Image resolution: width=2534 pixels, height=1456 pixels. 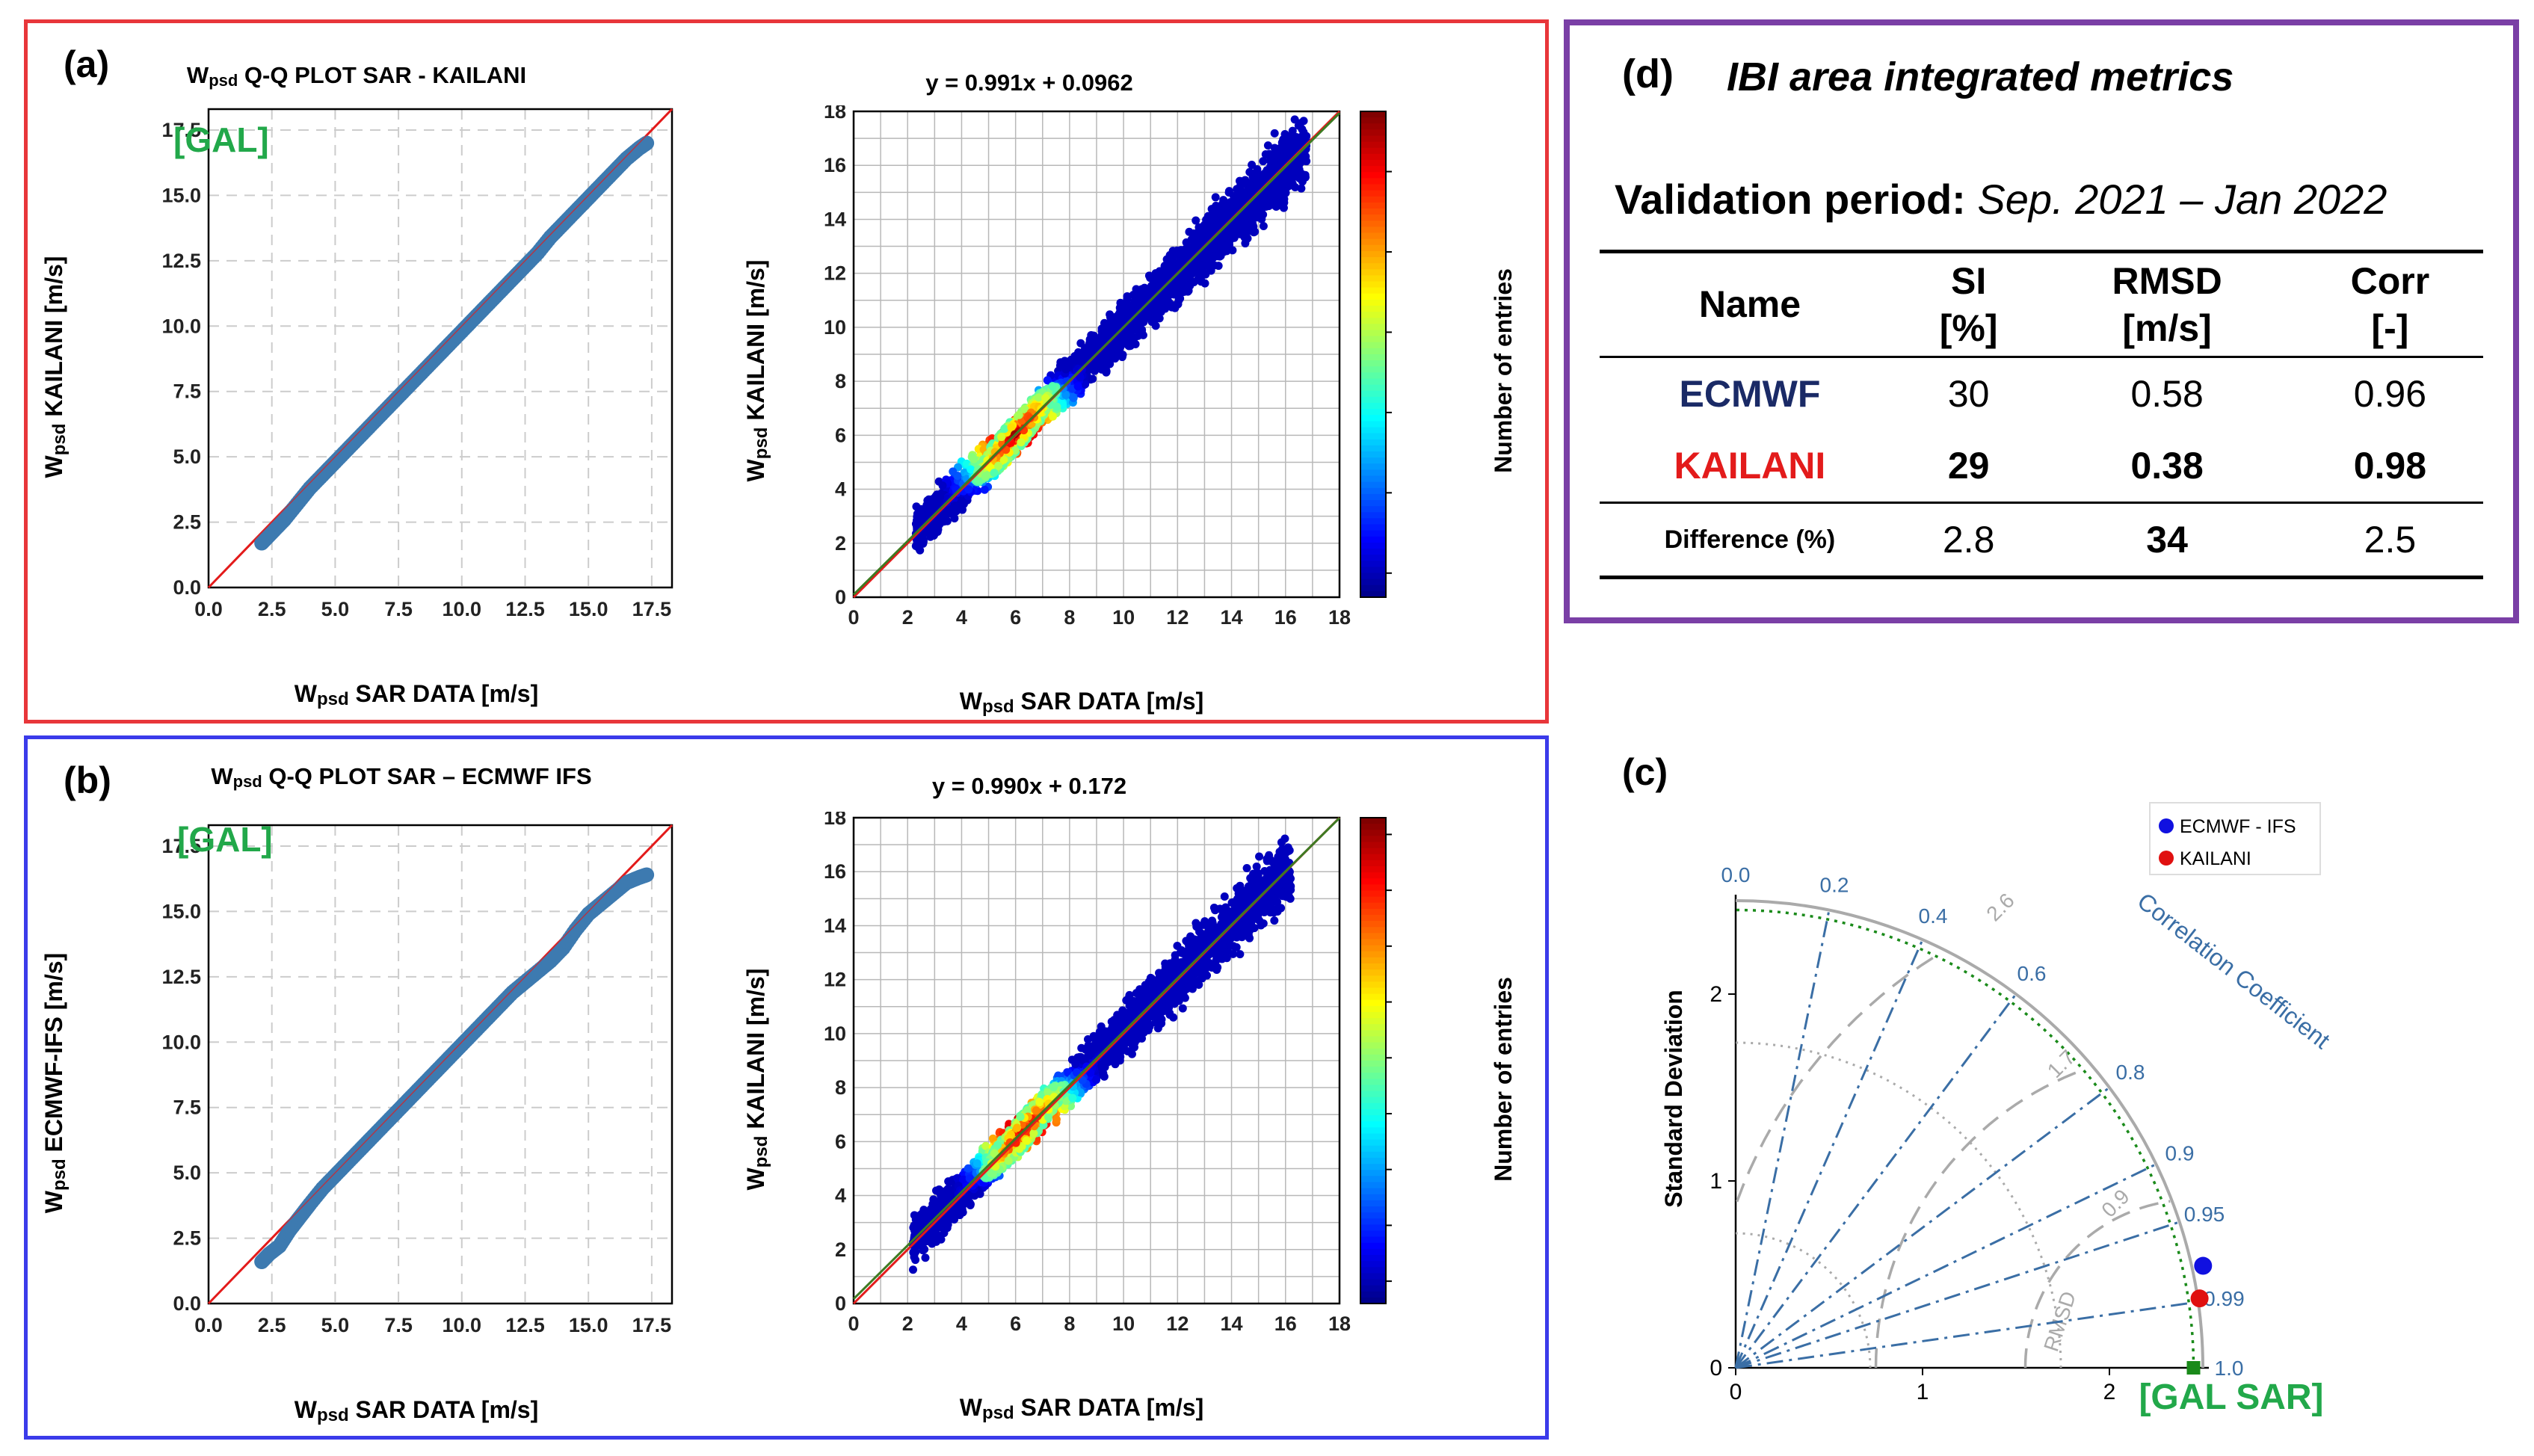 What do you see at coordinates (401, 777) in the screenshot?
I see `qq-title: Wpsd Q-Q PLOT SAR – ECMWF IFS` at bounding box center [401, 777].